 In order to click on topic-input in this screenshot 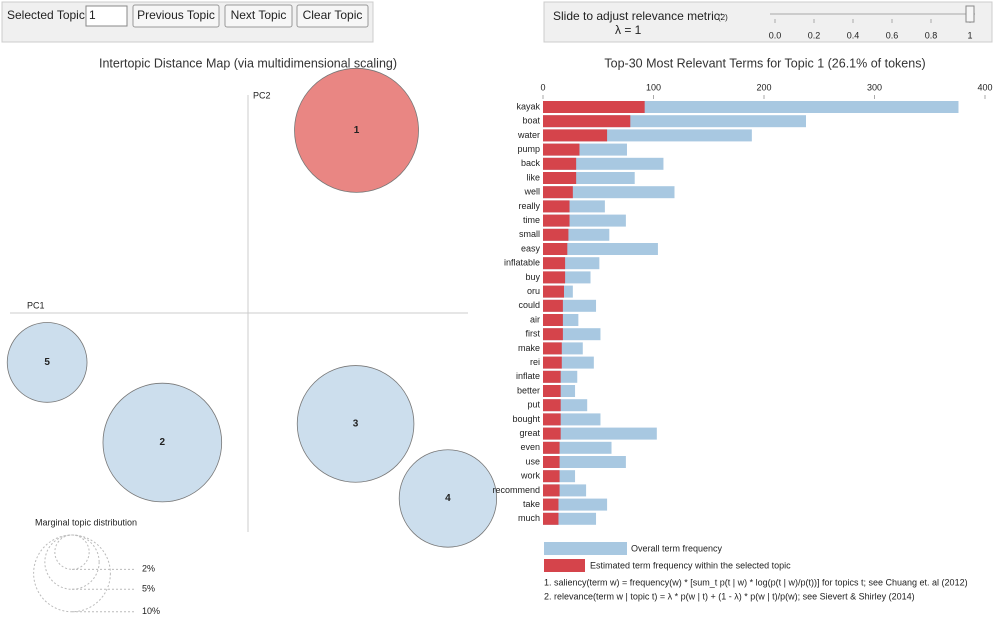, I will do `click(106, 16)`.